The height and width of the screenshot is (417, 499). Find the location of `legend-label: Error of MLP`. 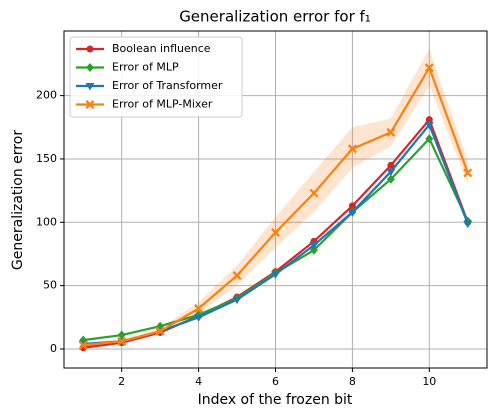

legend-label: Error of MLP is located at coordinates (145, 67).